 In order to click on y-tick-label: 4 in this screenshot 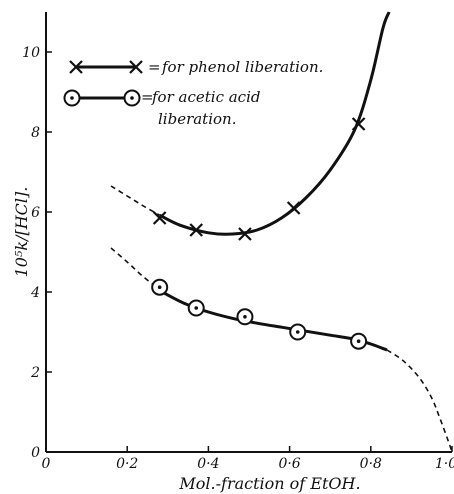, I will do `click(35, 293)`.